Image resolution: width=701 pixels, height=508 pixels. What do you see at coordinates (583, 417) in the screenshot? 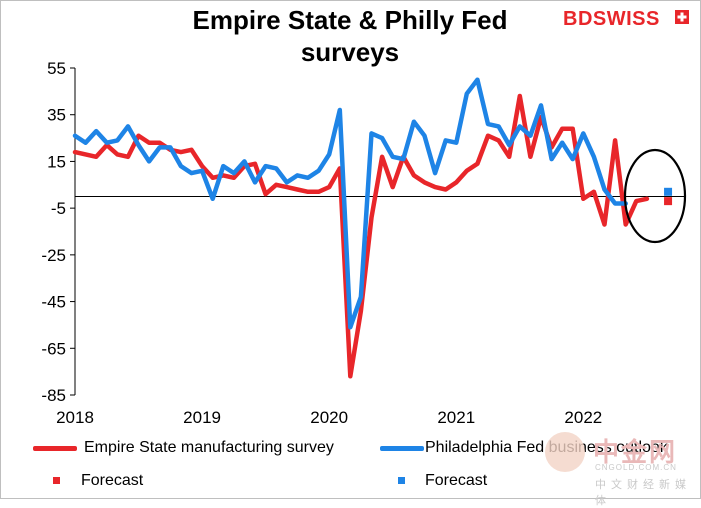
I see `x-tick-label: 2022` at bounding box center [583, 417].